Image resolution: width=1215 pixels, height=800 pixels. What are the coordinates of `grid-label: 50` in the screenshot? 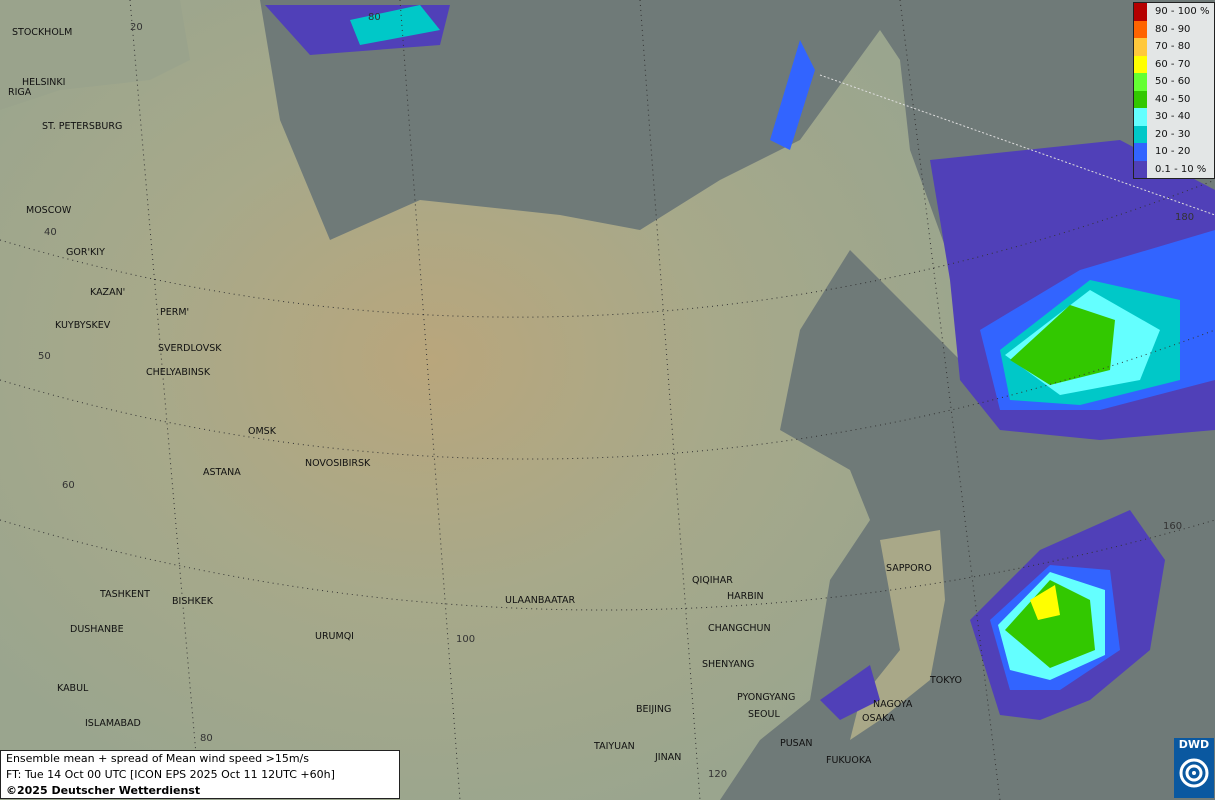 It's located at (44, 356).